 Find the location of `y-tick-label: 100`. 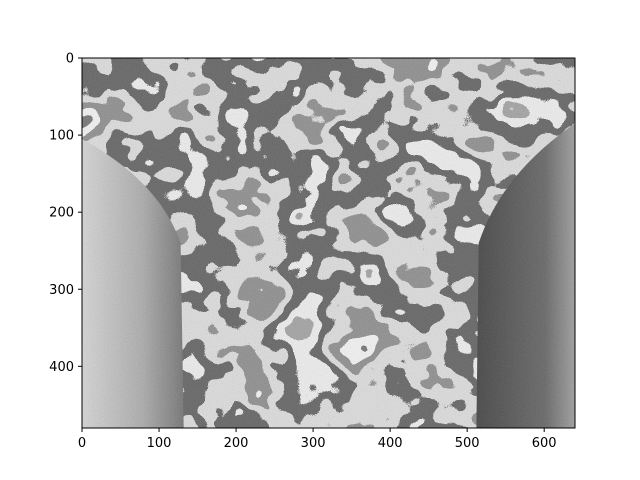

y-tick-label: 100 is located at coordinates (61, 136).